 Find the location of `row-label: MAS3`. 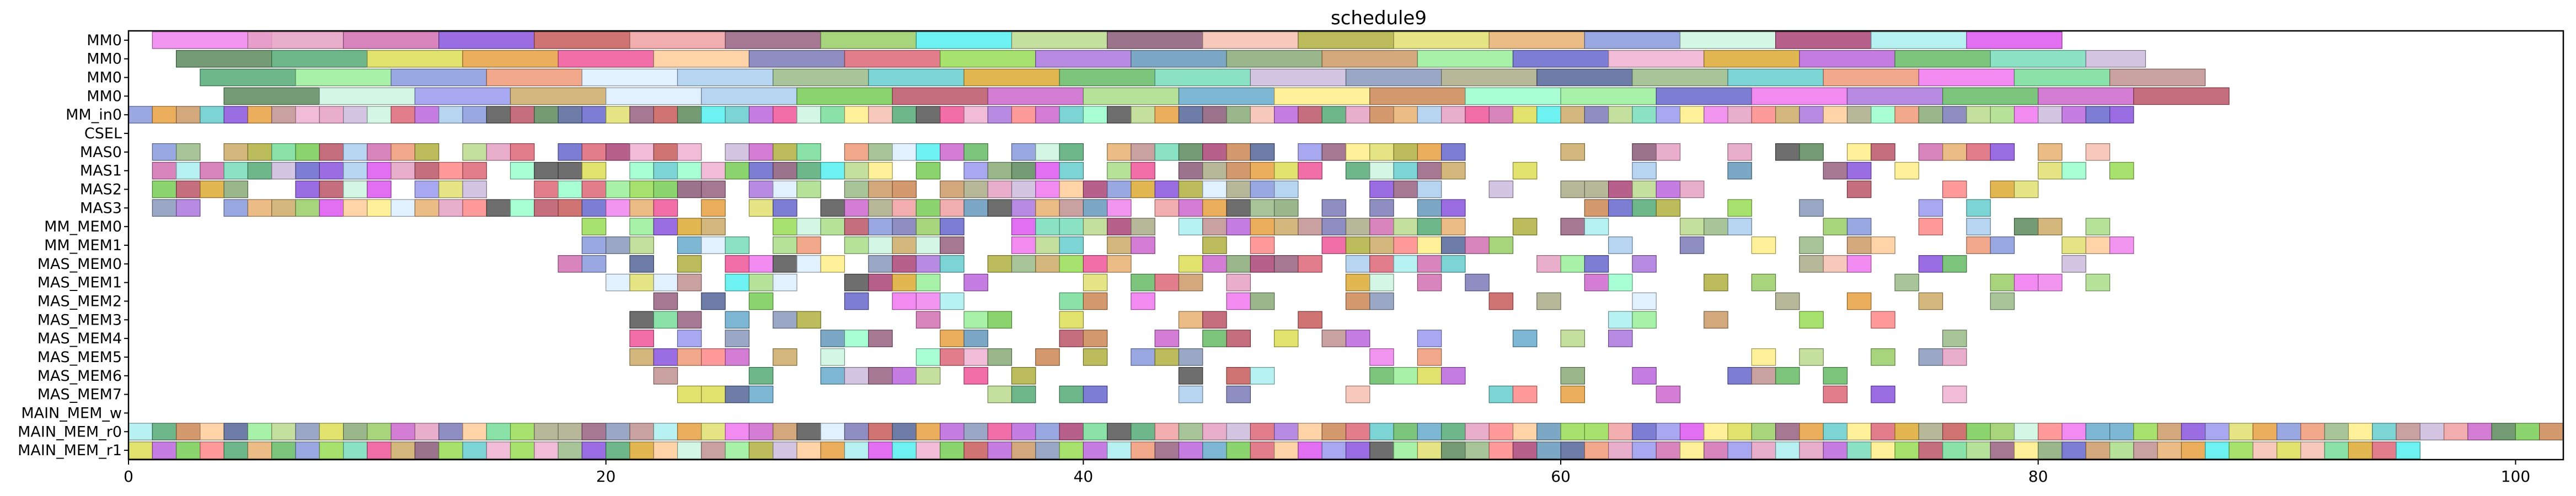

row-label: MAS3 is located at coordinates (101, 208).